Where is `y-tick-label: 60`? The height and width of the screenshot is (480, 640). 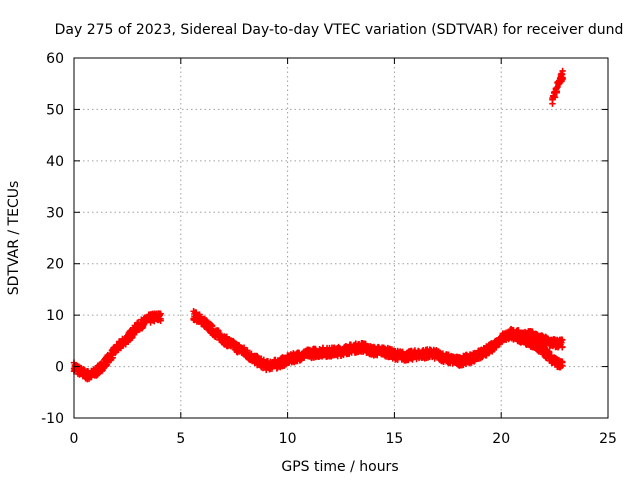 y-tick-label: 60 is located at coordinates (55, 59).